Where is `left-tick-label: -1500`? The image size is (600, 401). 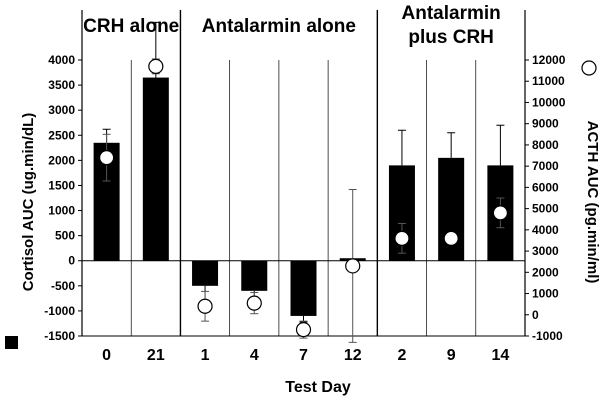
left-tick-label: -1500 is located at coordinates (59, 336).